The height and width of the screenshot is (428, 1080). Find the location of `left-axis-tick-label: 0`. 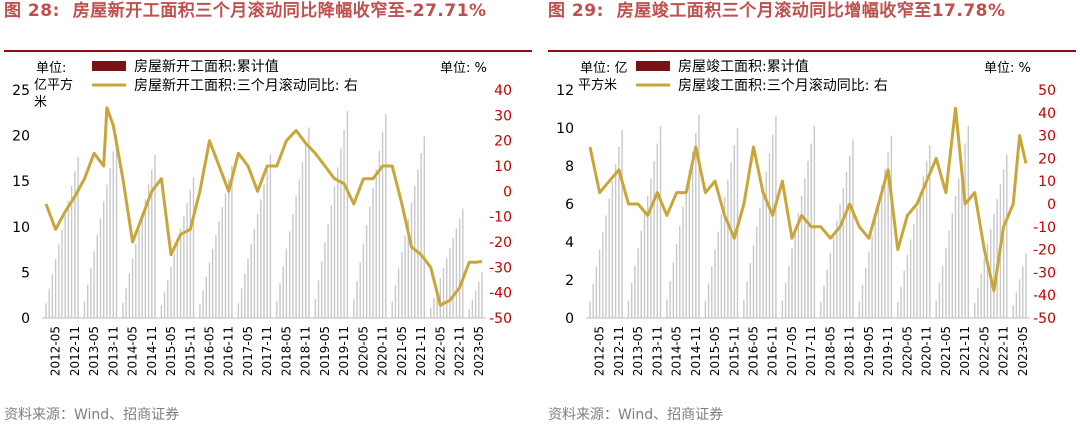

left-axis-tick-label: 0 is located at coordinates (25, 319).